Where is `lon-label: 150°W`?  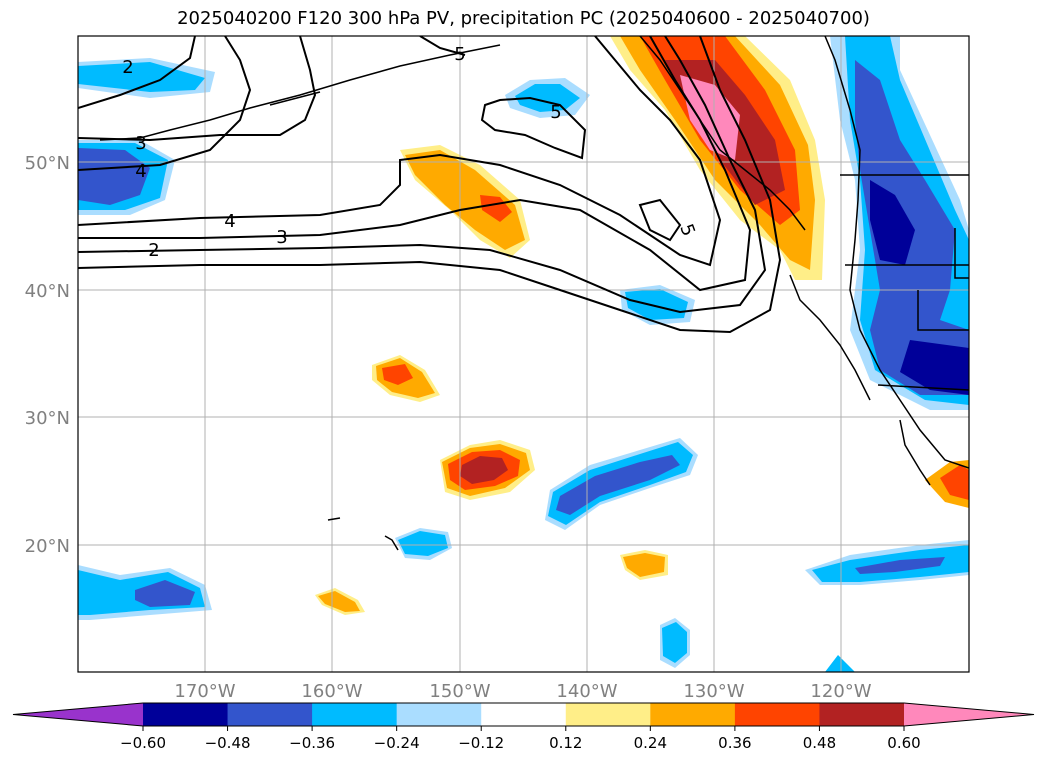 lon-label: 150°W is located at coordinates (459, 691).